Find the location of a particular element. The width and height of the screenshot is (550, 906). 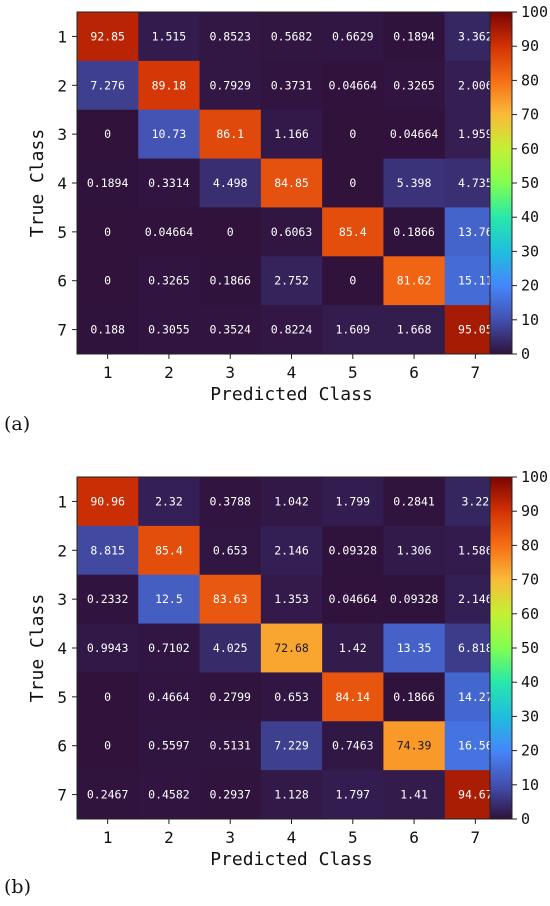

cell-value-label: 1.166 is located at coordinates (291, 134).